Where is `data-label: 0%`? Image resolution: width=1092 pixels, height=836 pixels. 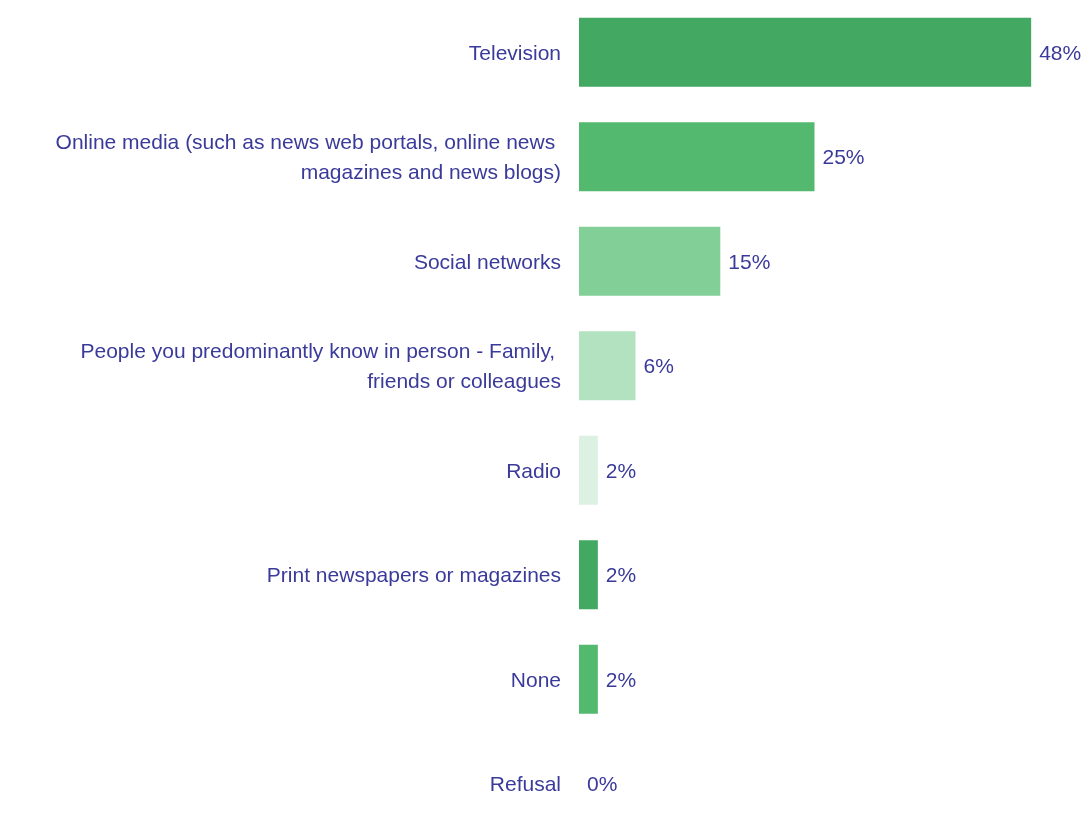
data-label: 0% is located at coordinates (602, 784).